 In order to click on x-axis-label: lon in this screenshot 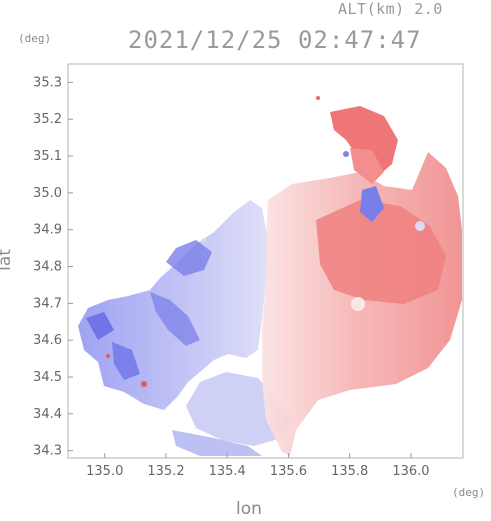, I will do `click(249, 509)`.